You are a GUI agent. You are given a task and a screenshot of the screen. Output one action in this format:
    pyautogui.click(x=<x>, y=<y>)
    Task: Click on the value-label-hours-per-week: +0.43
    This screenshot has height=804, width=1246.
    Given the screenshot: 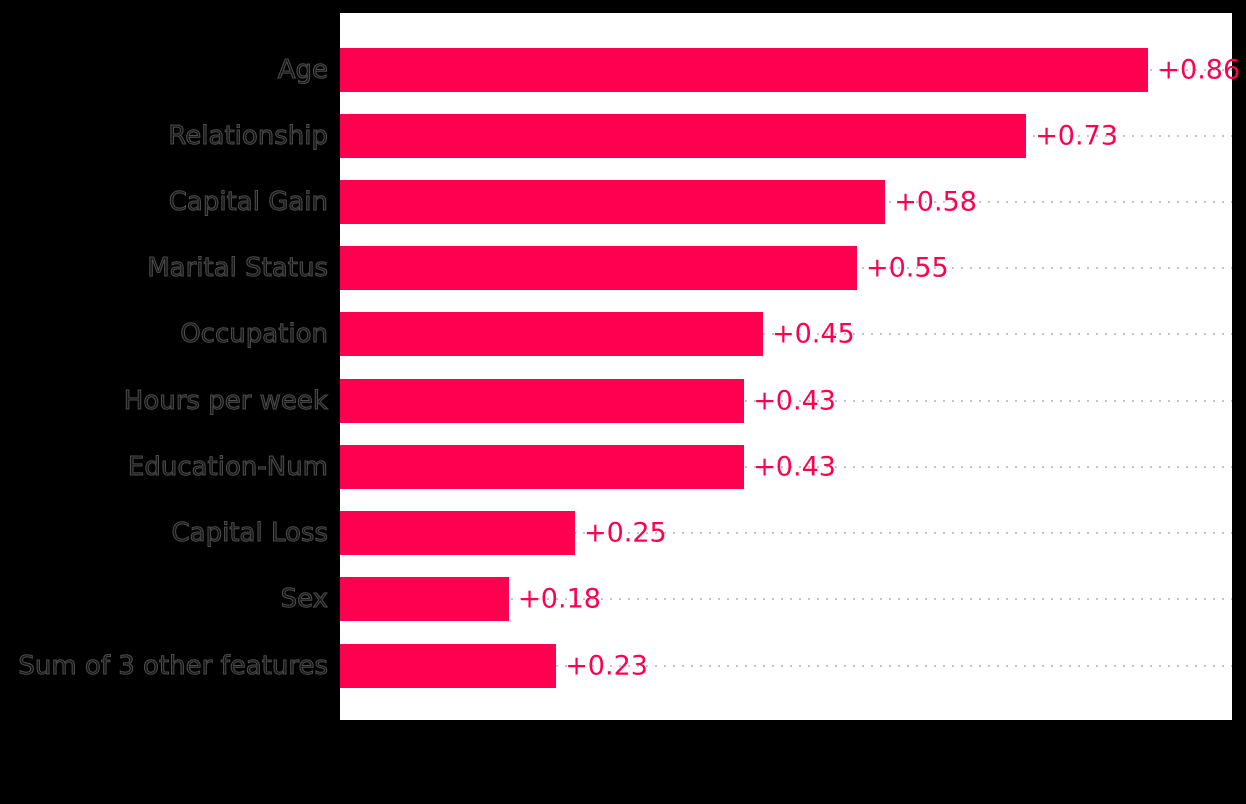 What is the action you would take?
    pyautogui.click(x=794, y=401)
    